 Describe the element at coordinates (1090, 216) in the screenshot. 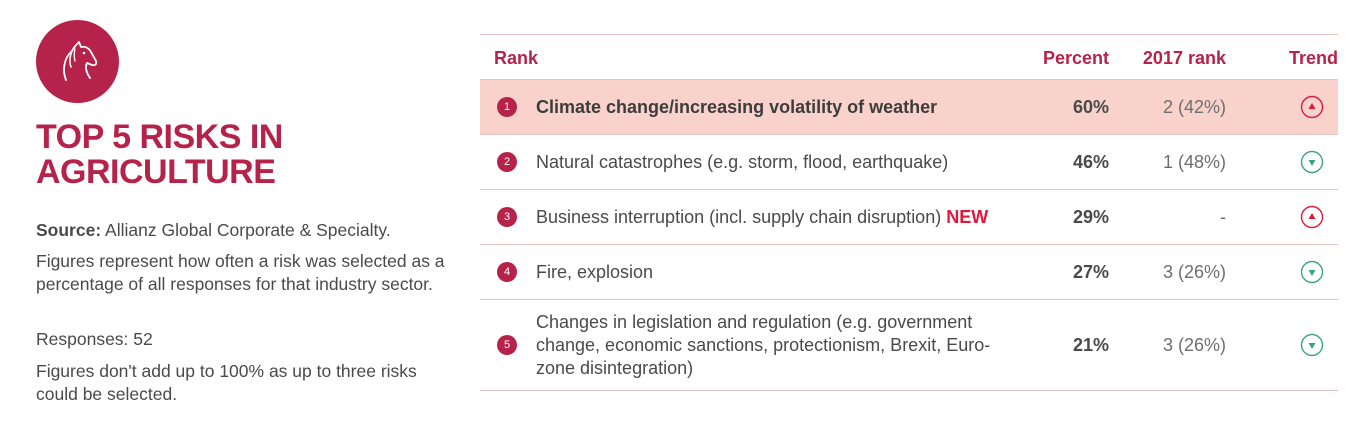

I see `percent-value: 29%` at that location.